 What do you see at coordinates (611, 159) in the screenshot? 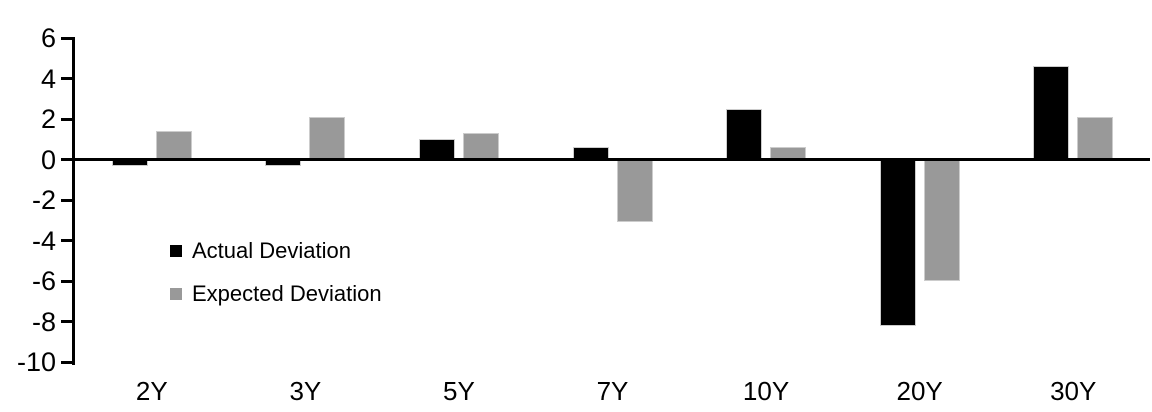
I see `zero-baseline` at bounding box center [611, 159].